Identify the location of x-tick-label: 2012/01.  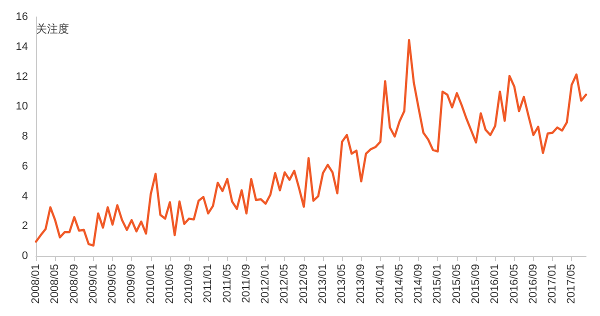
(266, 284).